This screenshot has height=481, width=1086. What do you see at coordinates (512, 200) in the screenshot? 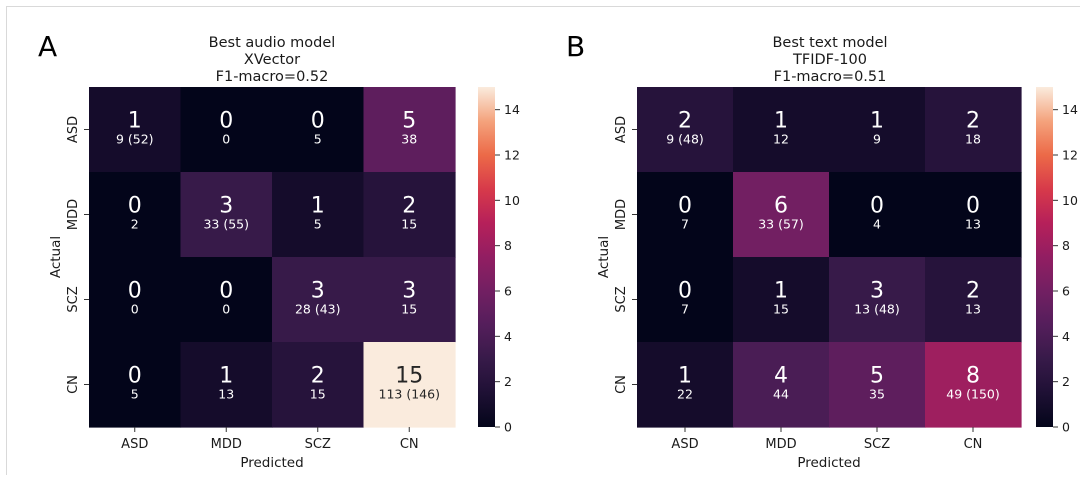
I see `colorbar-tick-label: 10` at bounding box center [512, 200].